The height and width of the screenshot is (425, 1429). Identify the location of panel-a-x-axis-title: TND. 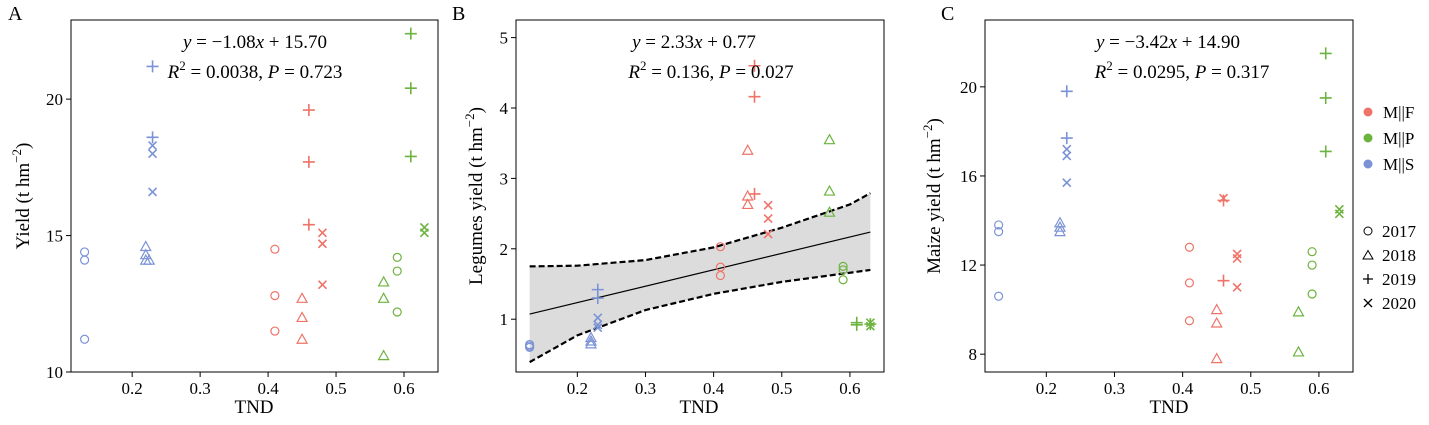
(253, 407).